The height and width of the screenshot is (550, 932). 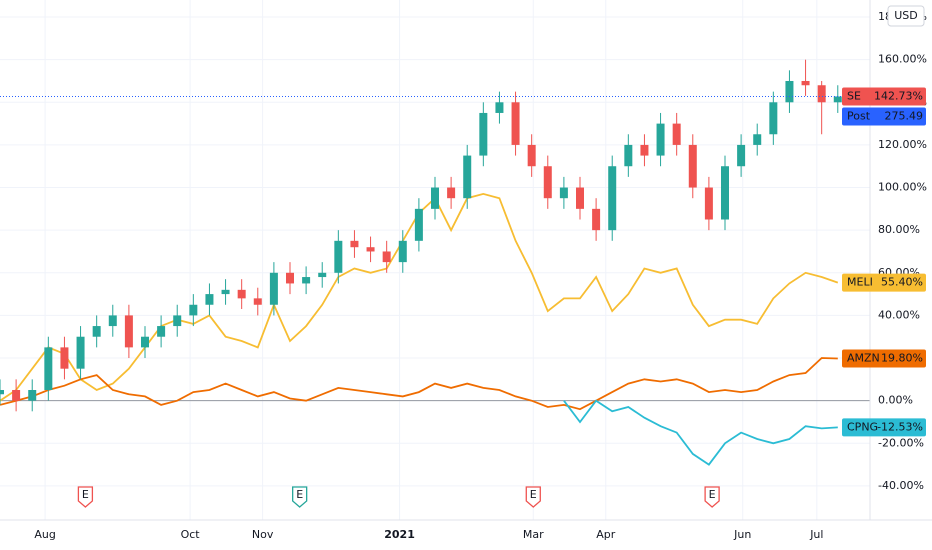 What do you see at coordinates (860, 282) in the screenshot?
I see `series-label-name: MELI` at bounding box center [860, 282].